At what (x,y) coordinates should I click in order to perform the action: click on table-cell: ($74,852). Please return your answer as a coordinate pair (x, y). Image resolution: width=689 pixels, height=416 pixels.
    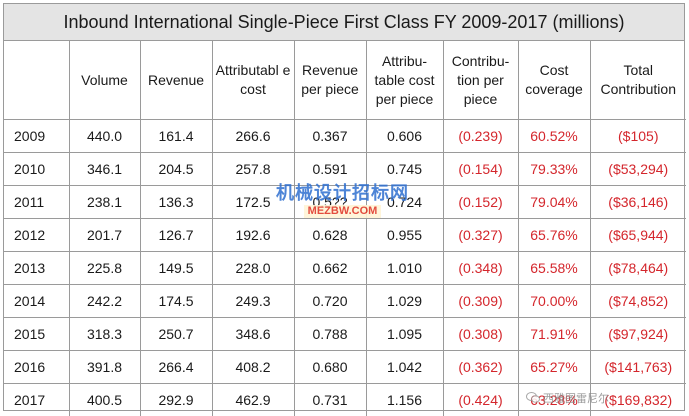
    Looking at the image, I should click on (638, 301).